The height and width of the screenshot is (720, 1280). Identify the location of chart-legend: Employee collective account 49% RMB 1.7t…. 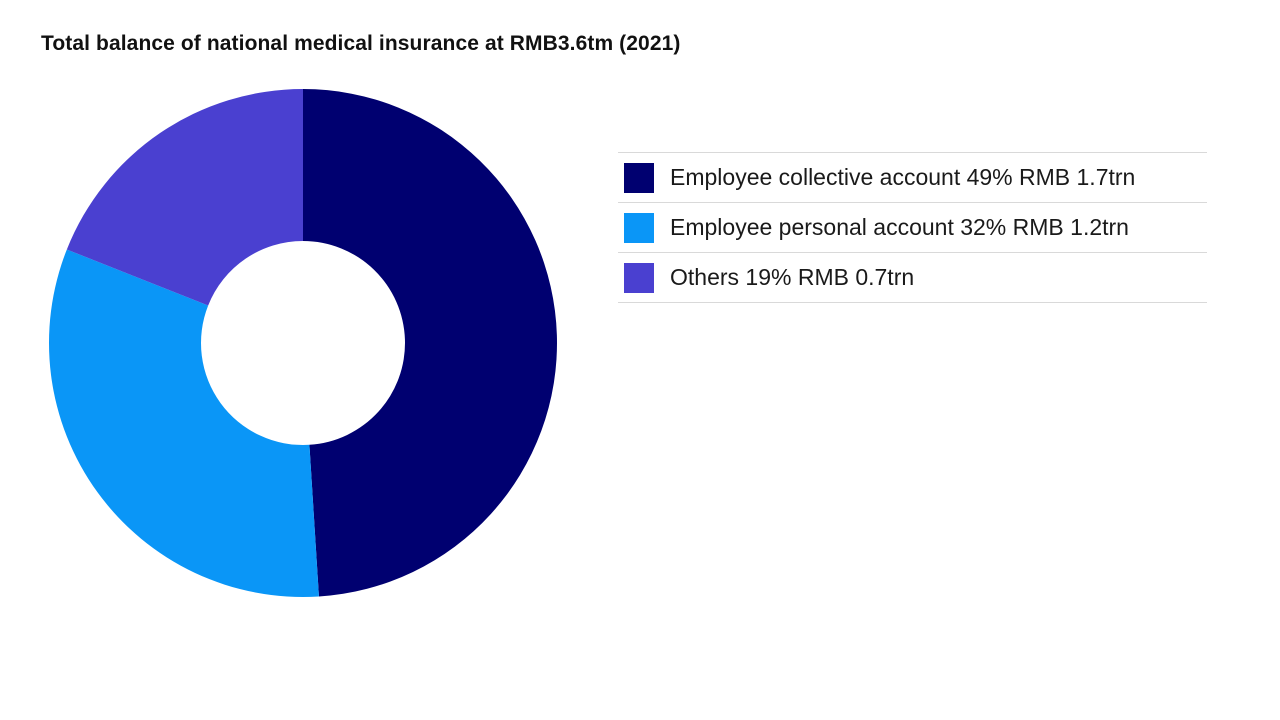
(912, 227).